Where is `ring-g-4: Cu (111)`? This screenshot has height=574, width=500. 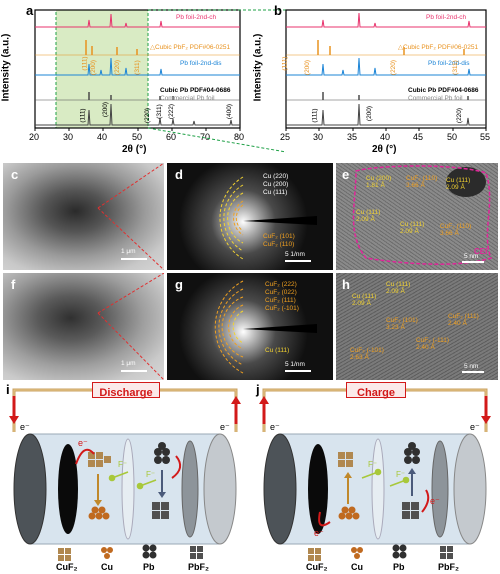 ring-g-4: Cu (111) is located at coordinates (277, 350).